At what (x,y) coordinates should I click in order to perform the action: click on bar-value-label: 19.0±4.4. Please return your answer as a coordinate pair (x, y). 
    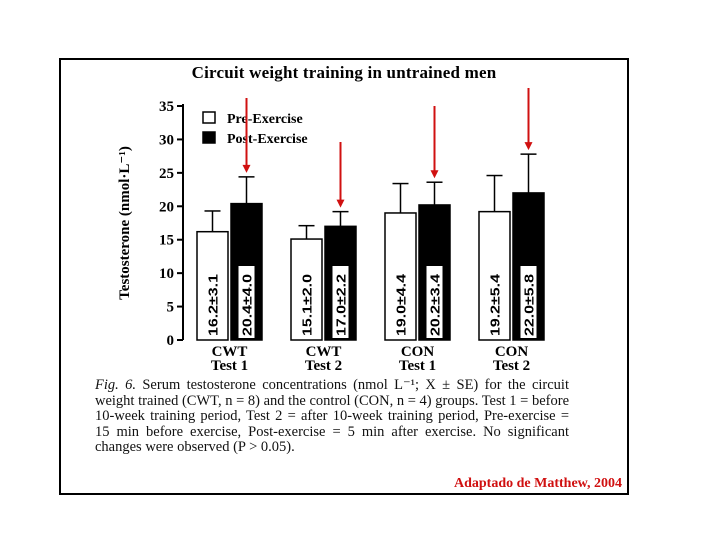
    Looking at the image, I should click on (401, 304).